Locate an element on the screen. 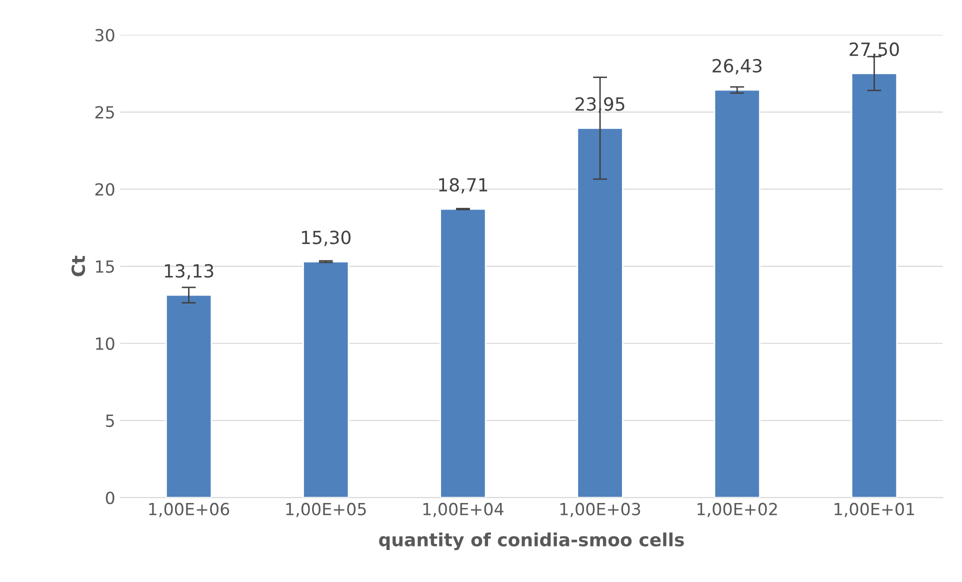  x-tick-label: 1,00E+04 is located at coordinates (463, 510).